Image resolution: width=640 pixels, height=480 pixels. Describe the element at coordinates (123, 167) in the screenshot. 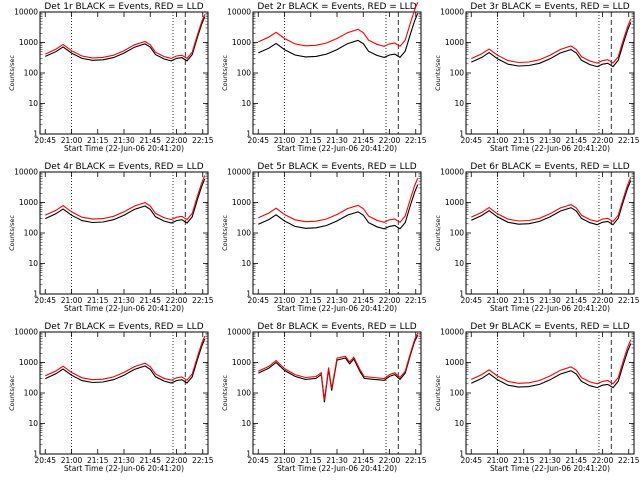

I see `chart-title: Det 4r BLACK = Events, RED = LLD` at that location.